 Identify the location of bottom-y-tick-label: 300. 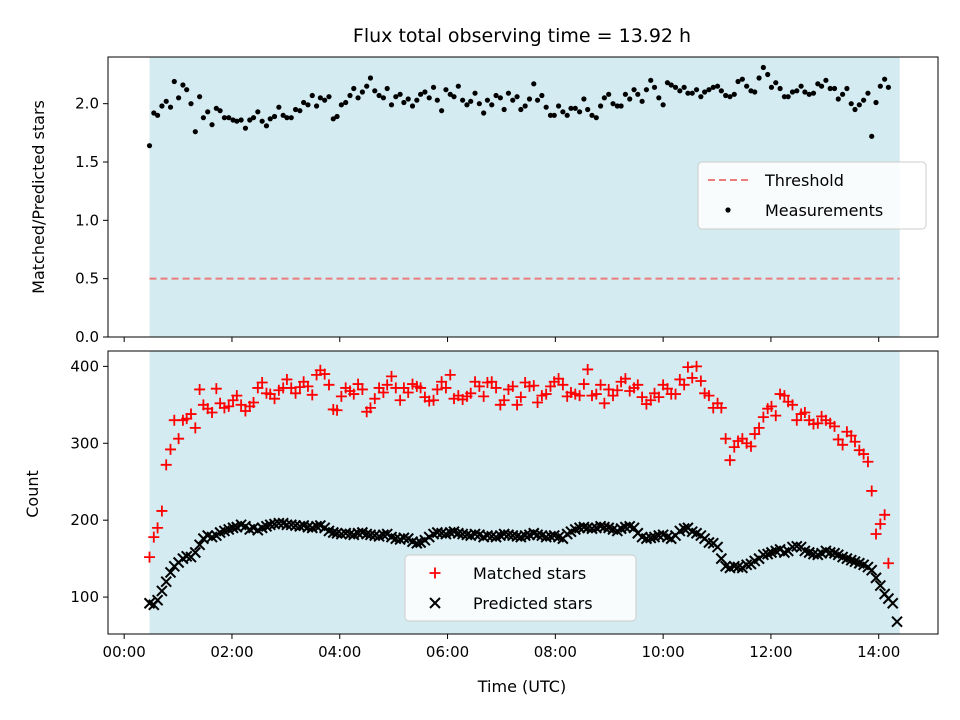
(84, 443).